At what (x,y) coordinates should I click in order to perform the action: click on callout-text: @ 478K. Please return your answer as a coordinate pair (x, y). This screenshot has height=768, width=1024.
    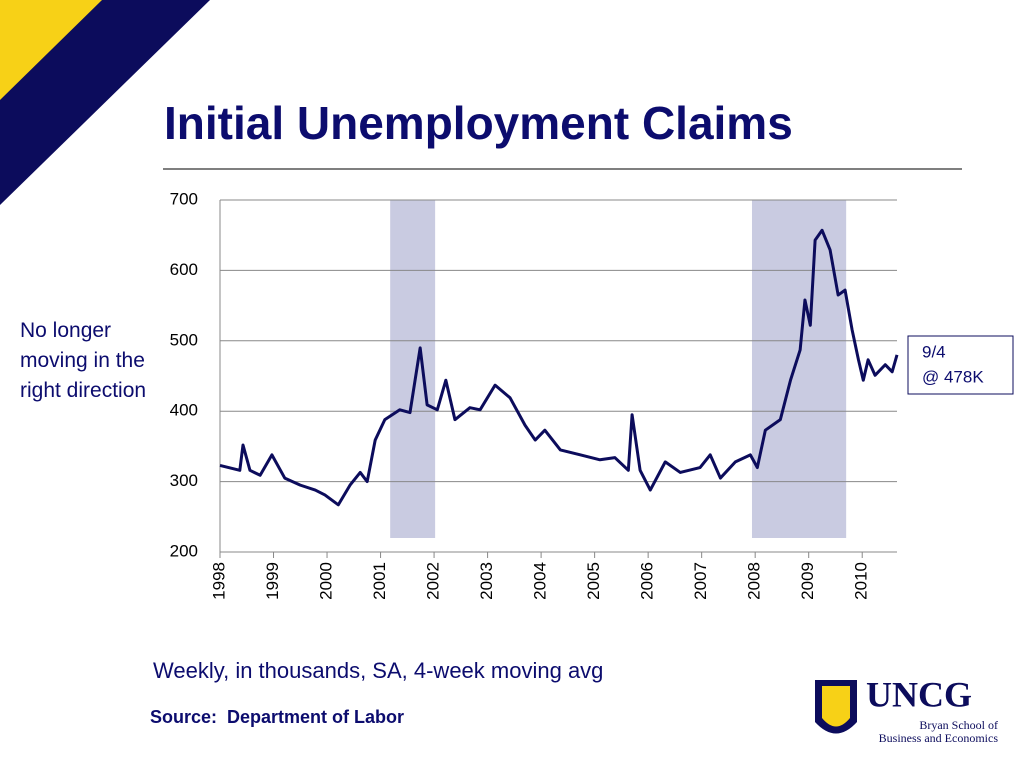
    Looking at the image, I should click on (953, 376).